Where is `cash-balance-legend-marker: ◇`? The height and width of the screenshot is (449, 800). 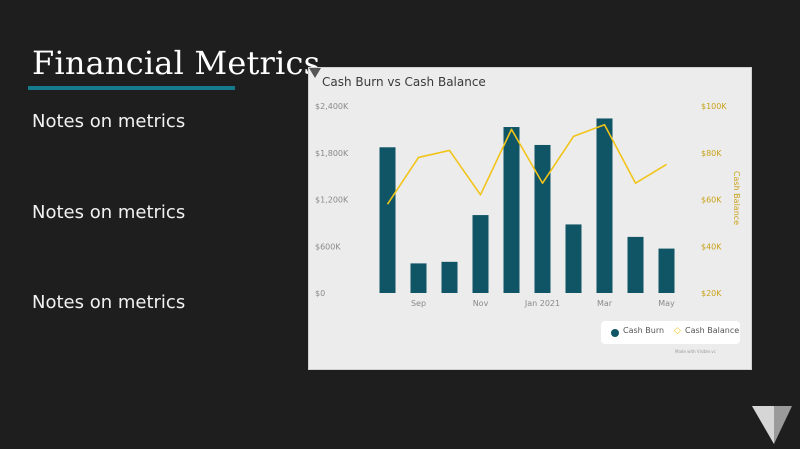
cash-balance-legend-marker: ◇ is located at coordinates (677, 331).